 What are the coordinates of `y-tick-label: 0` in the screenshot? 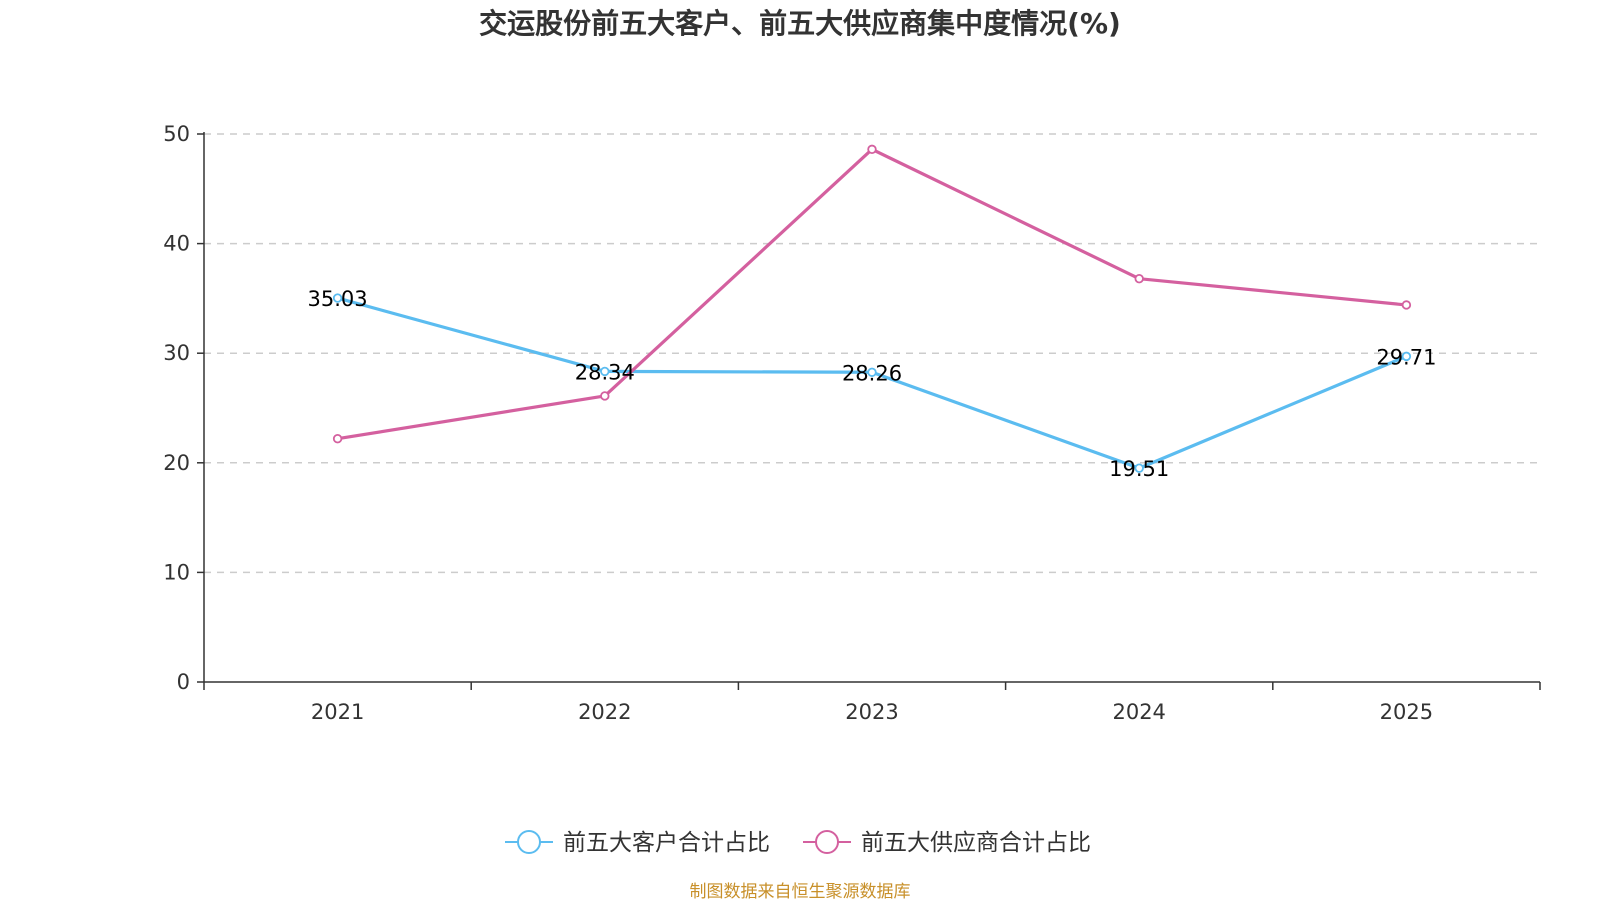 It's located at (183, 682).